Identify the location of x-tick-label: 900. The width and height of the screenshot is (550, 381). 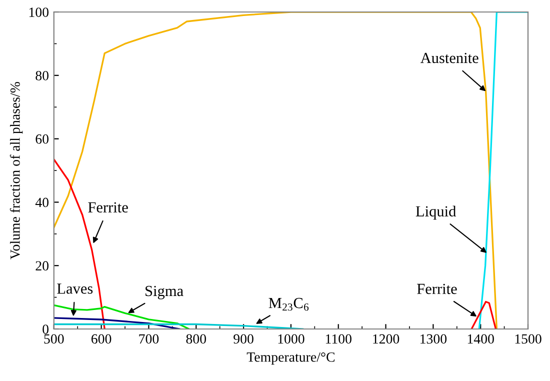
(244, 339).